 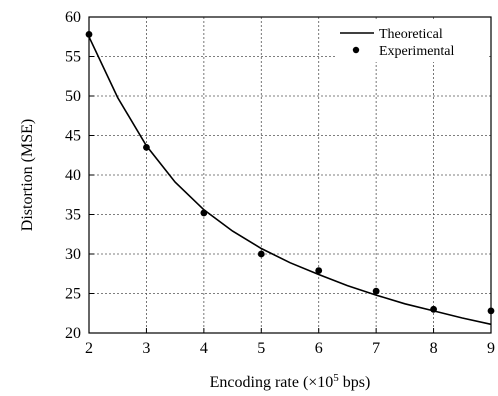 What do you see at coordinates (73, 294) in the screenshot?
I see `y-tick-label: 25` at bounding box center [73, 294].